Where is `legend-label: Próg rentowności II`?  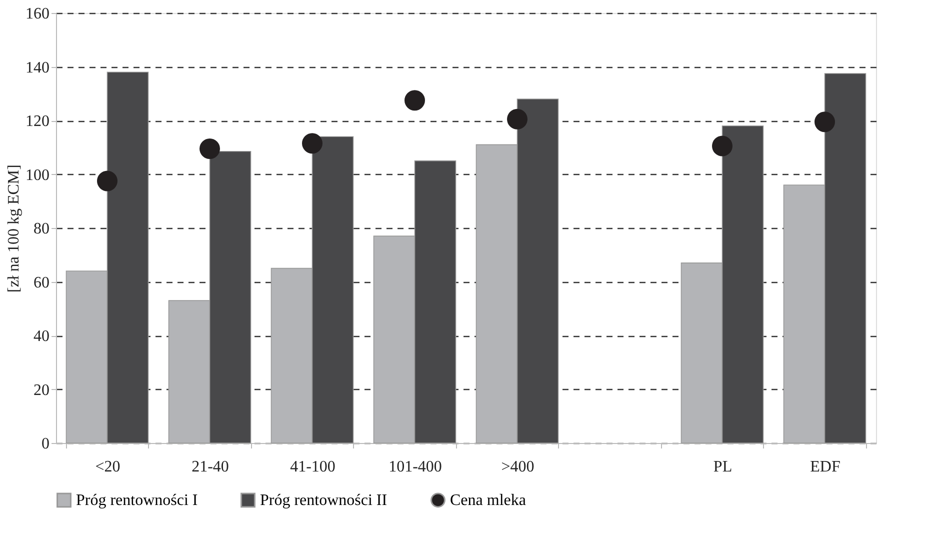
legend-label: Próg rentowności II is located at coordinates (324, 501).